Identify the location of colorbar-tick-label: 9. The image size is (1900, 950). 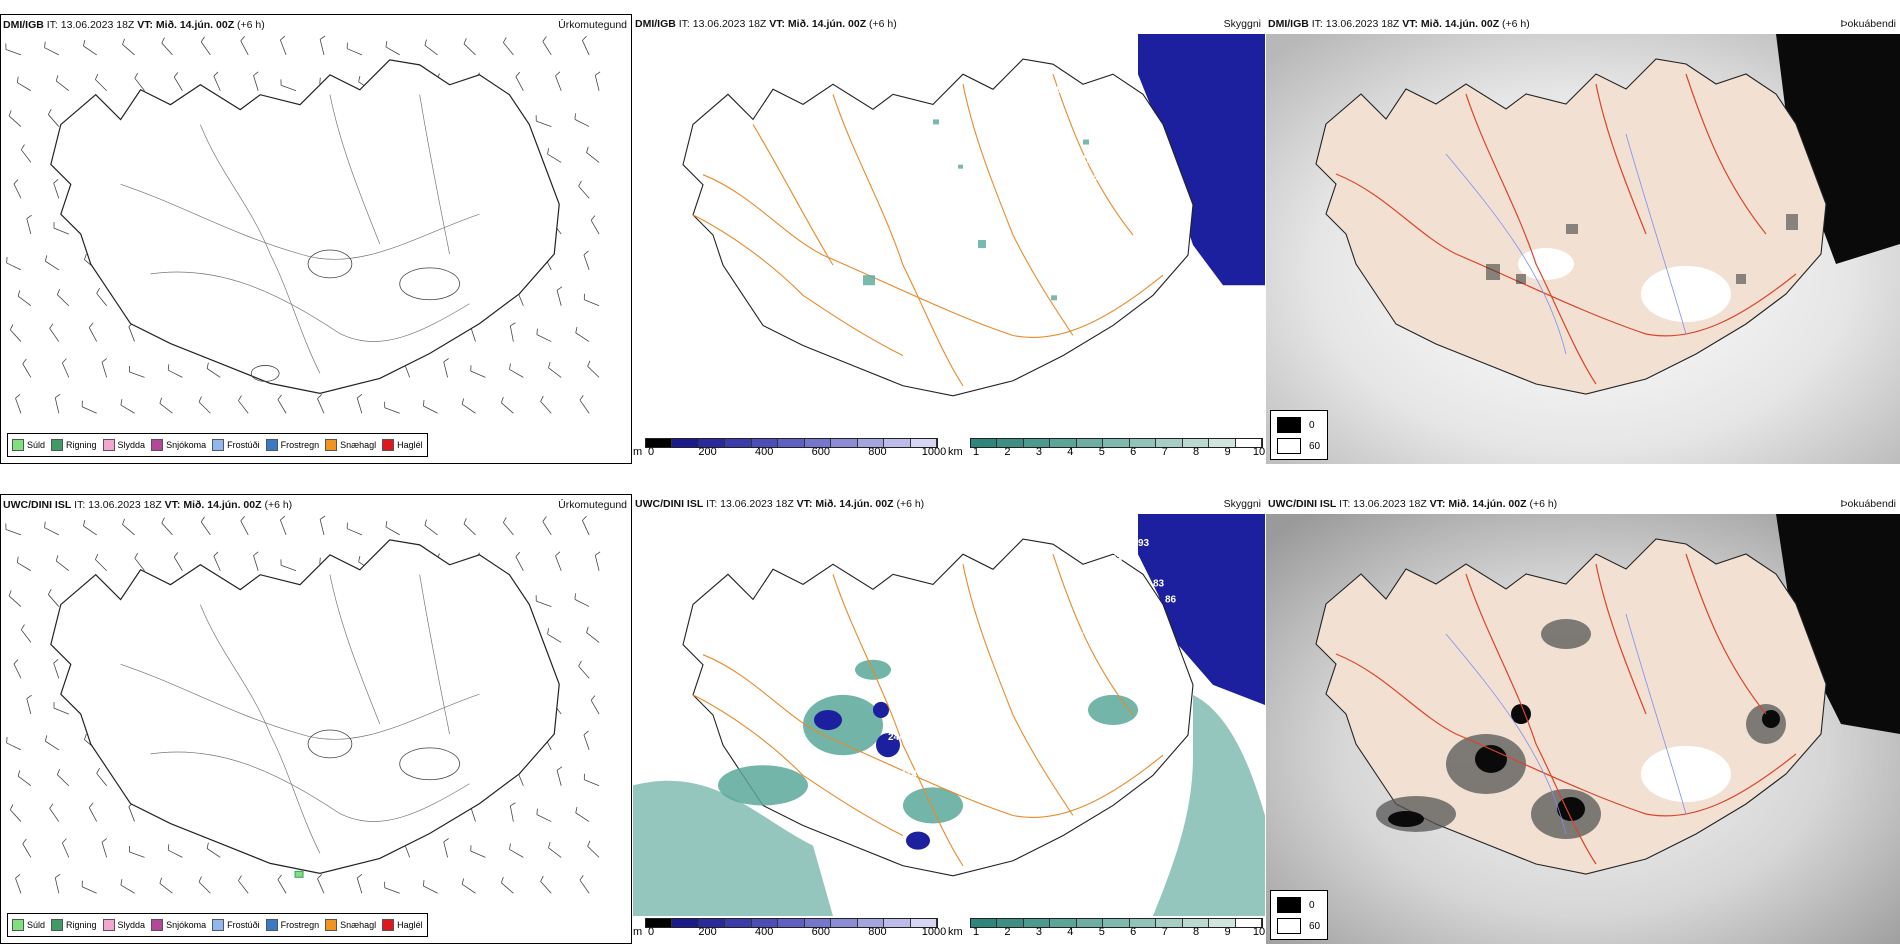
(1227, 452).